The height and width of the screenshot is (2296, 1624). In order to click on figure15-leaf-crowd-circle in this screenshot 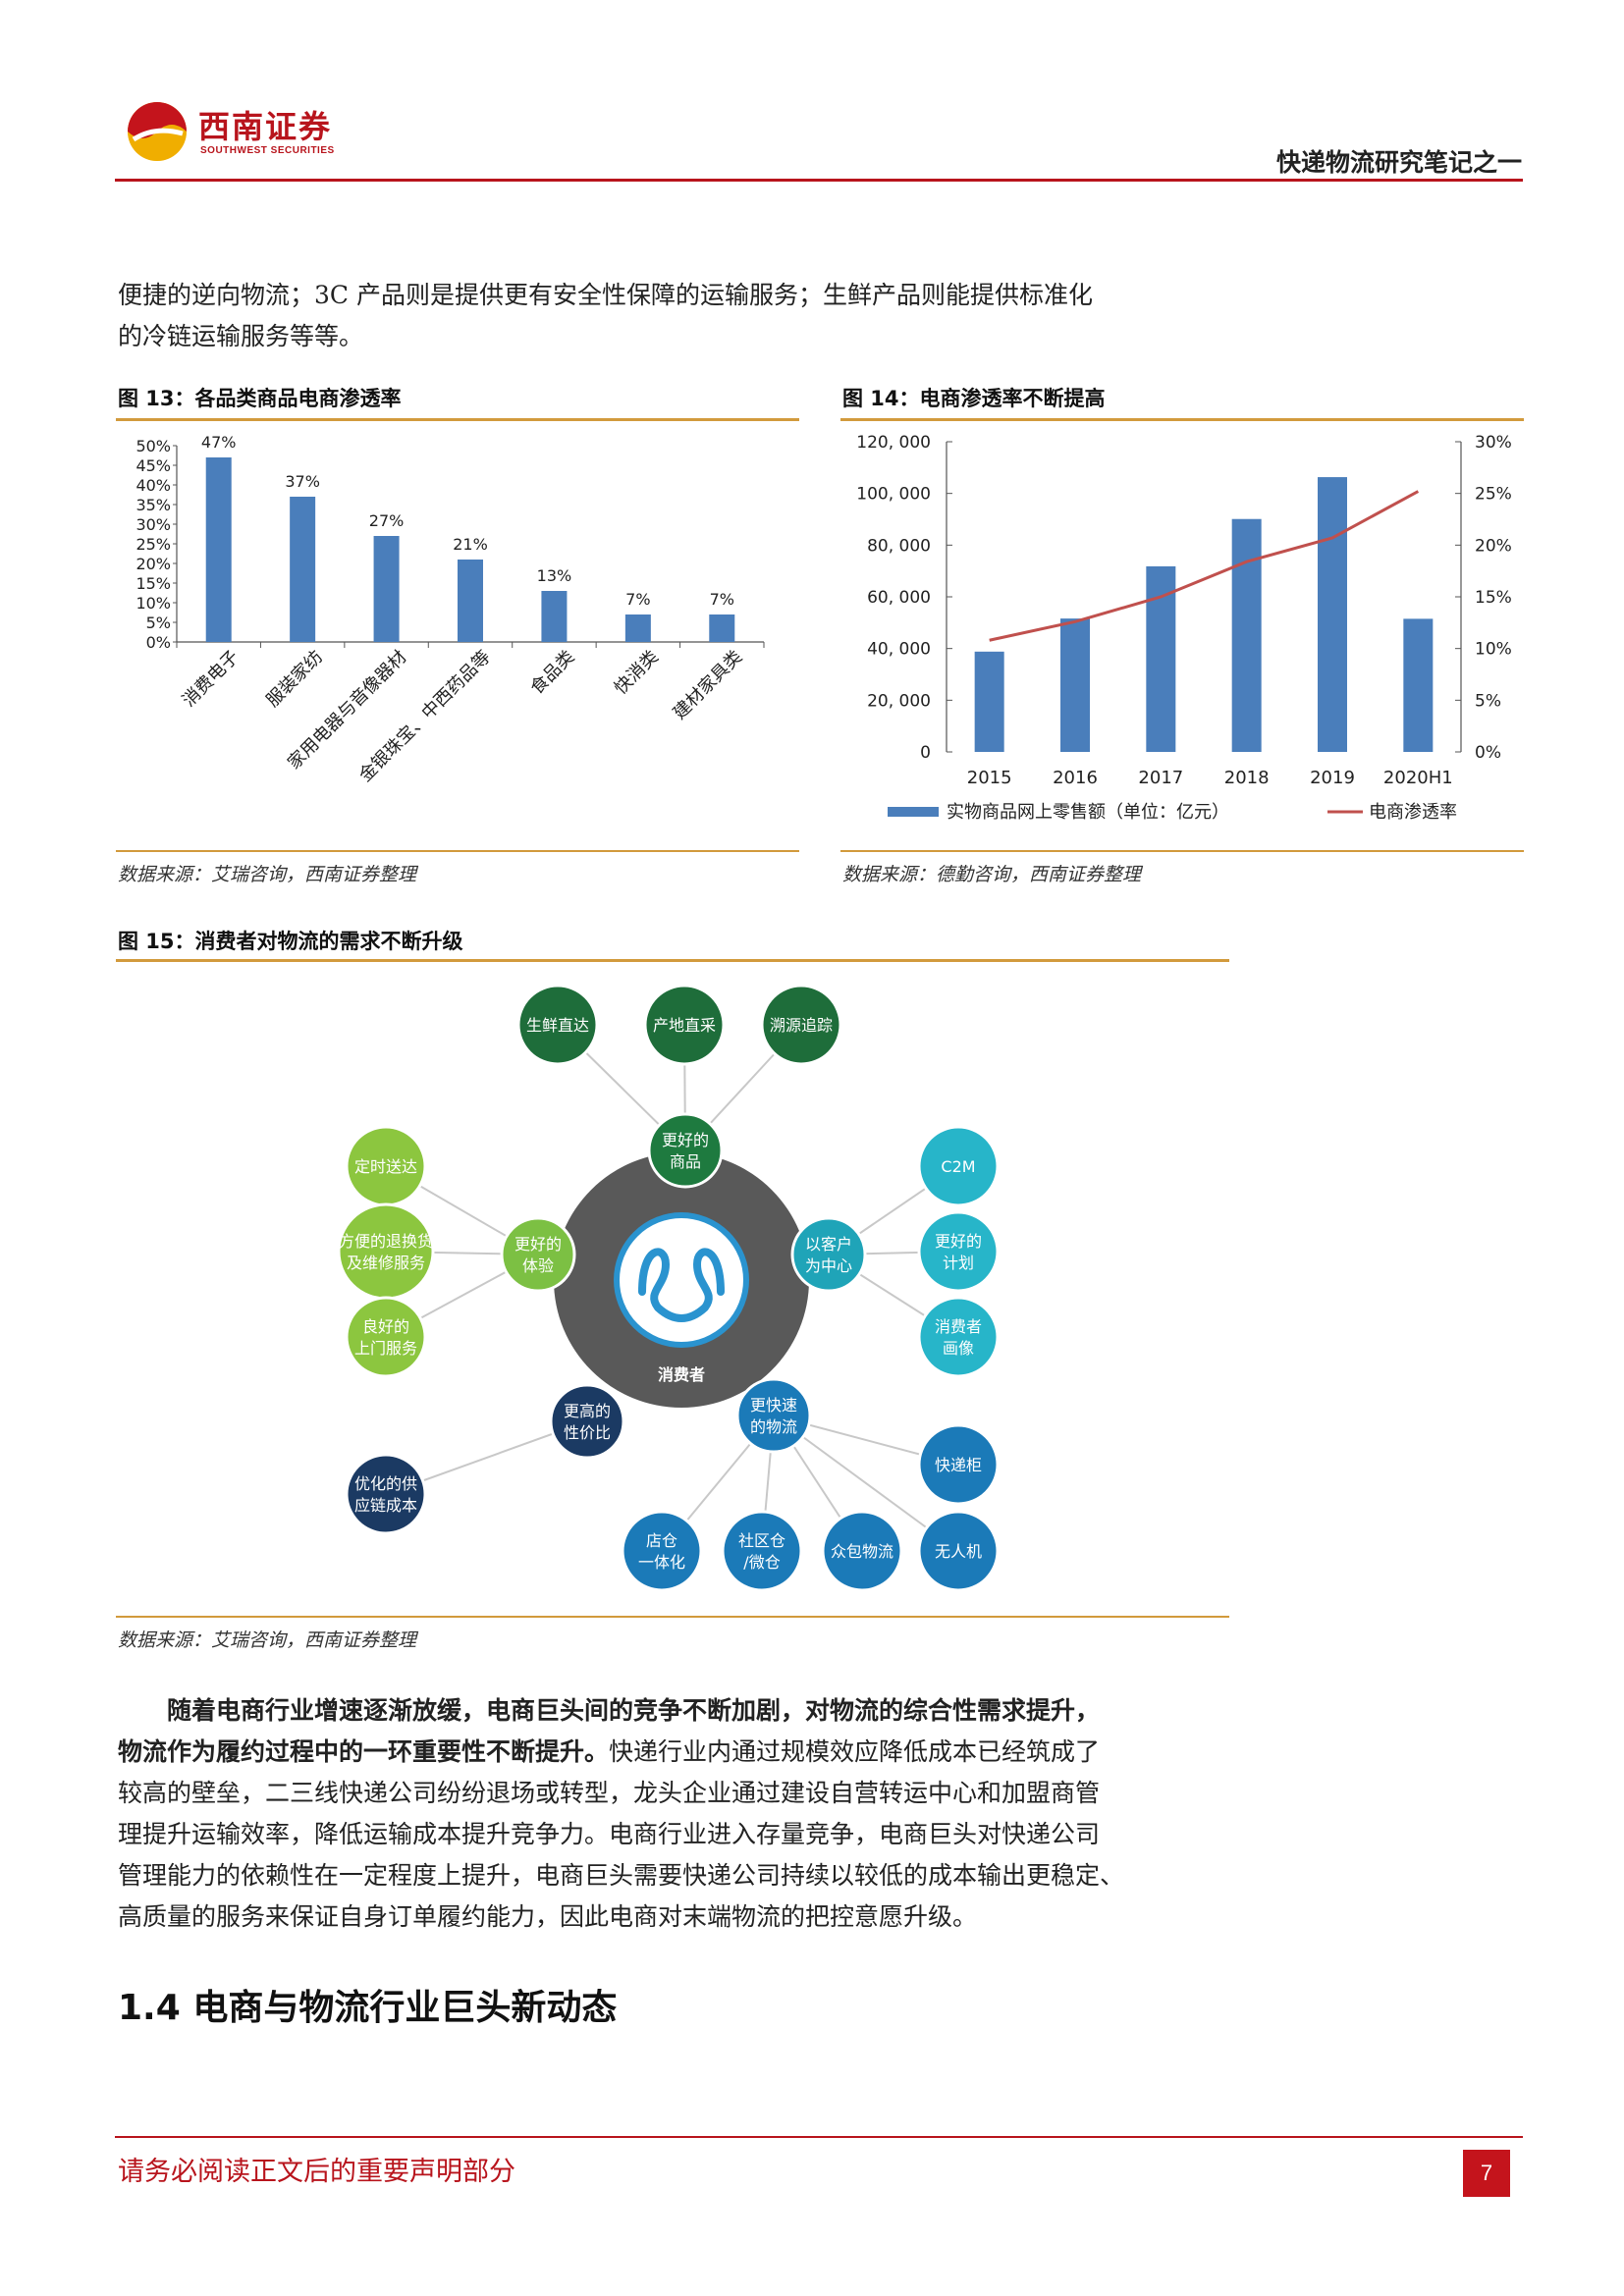, I will do `click(862, 1551)`.